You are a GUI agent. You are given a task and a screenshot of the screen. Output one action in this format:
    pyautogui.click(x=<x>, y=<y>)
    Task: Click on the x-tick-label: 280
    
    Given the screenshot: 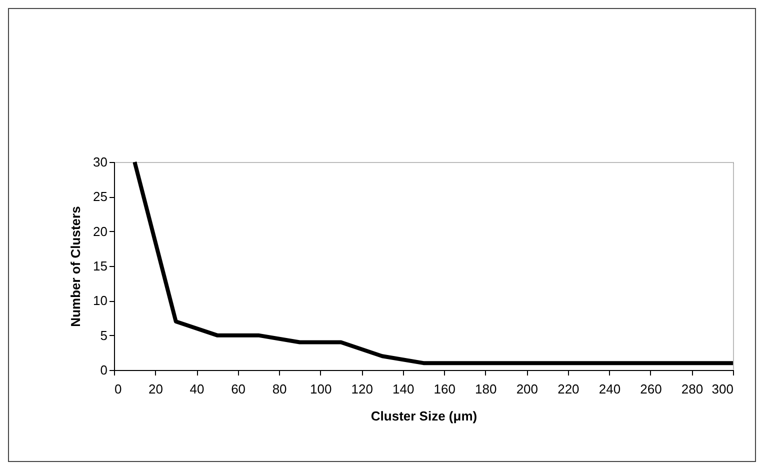 What is the action you would take?
    pyautogui.click(x=692, y=389)
    